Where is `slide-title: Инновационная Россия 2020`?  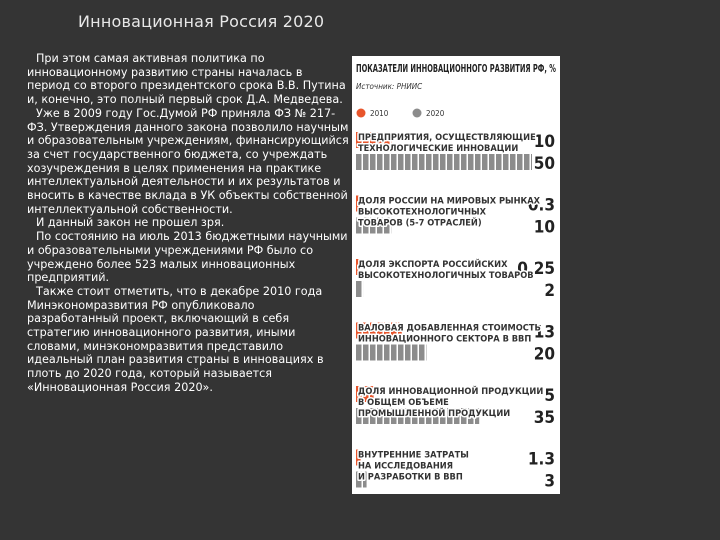
slide-title: Инновационная Россия 2020 is located at coordinates (201, 21).